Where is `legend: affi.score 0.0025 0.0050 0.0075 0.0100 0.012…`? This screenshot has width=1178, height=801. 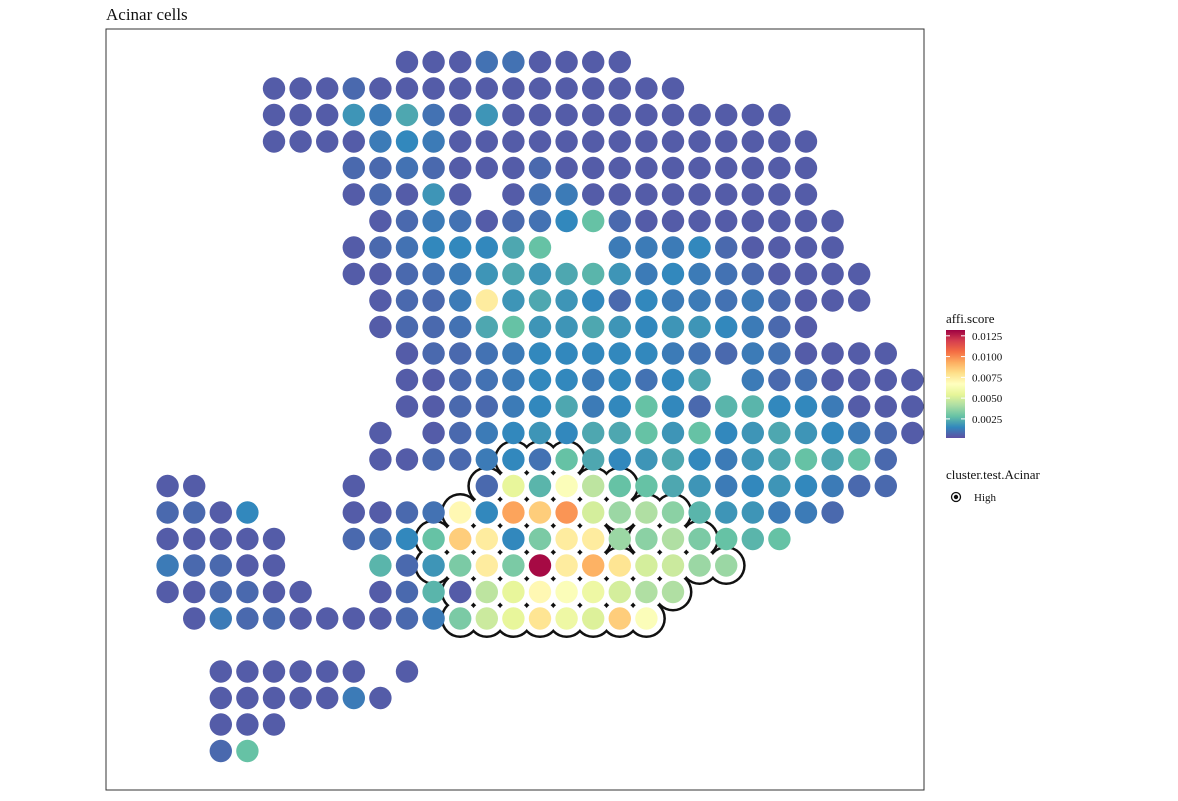 legend: affi.score 0.0025 0.0050 0.0075 0.0100 0.012… is located at coordinates (993, 407).